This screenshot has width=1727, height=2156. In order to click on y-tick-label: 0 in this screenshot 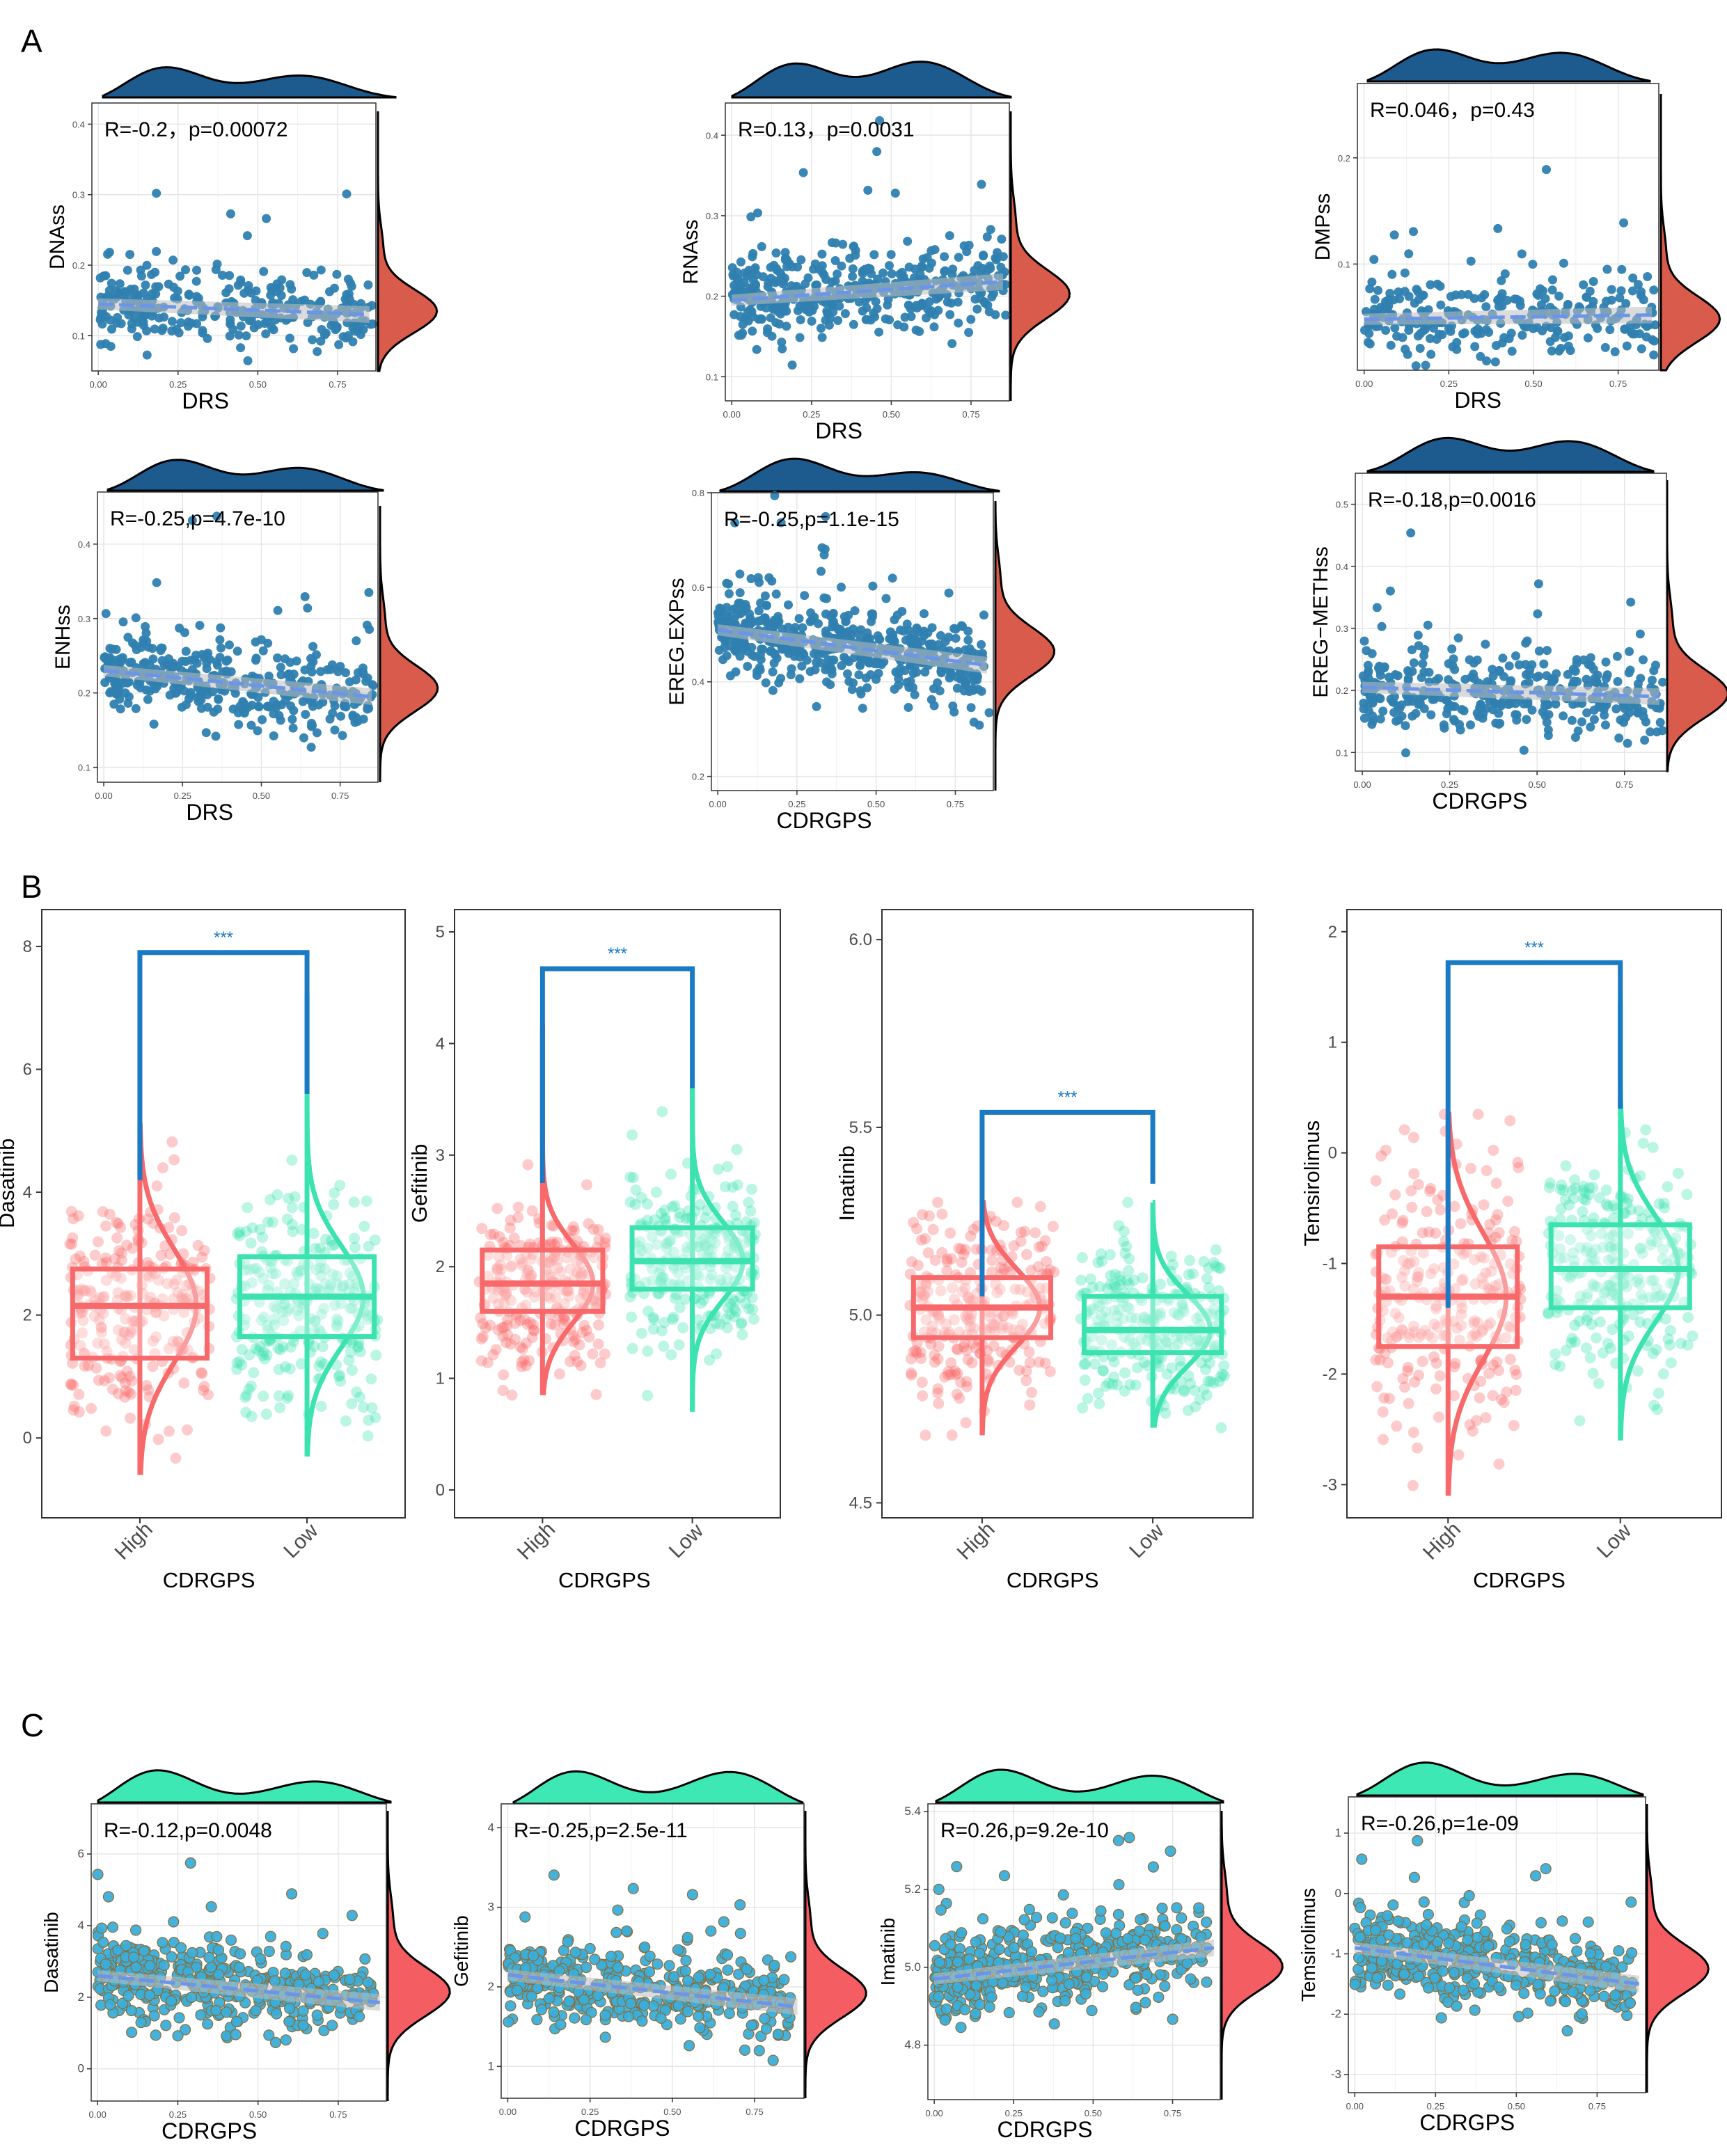, I will do `click(27, 1438)`.